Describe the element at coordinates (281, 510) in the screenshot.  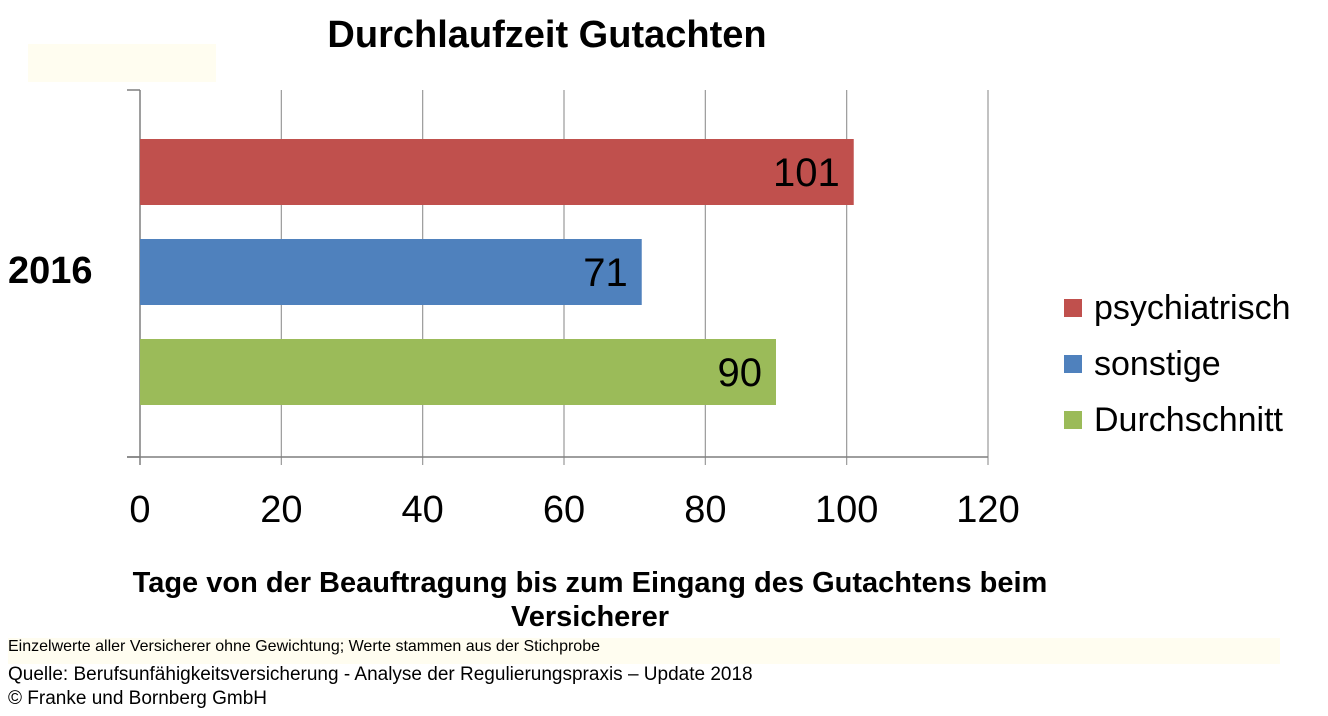
I see `x-tick-label: 20` at that location.